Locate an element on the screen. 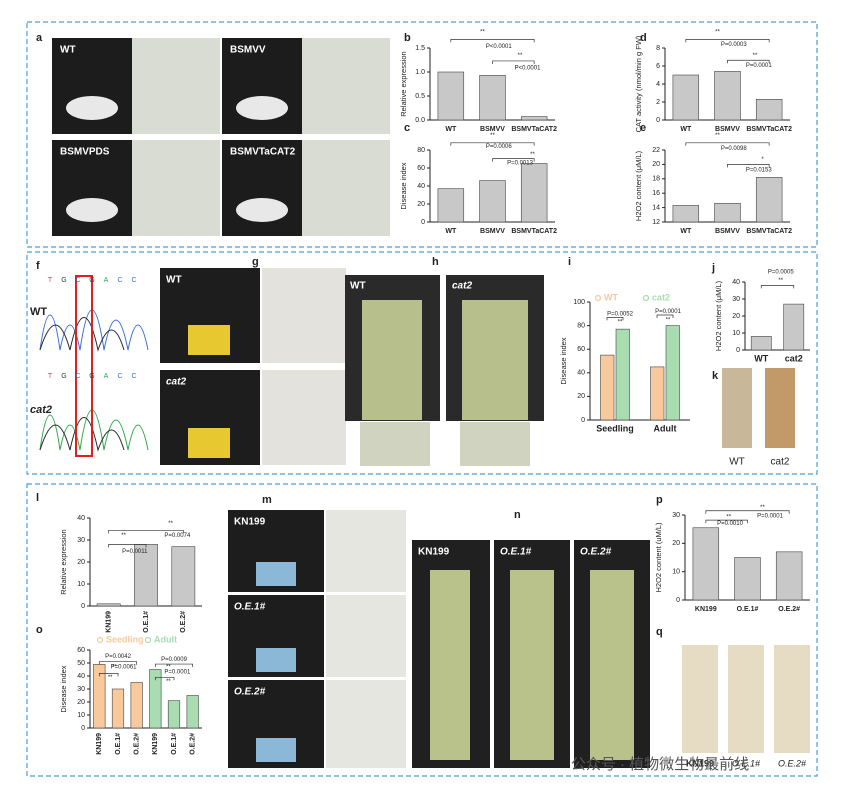 This screenshot has width=842, height=798. y-tick-label: 18 is located at coordinates (656, 179).